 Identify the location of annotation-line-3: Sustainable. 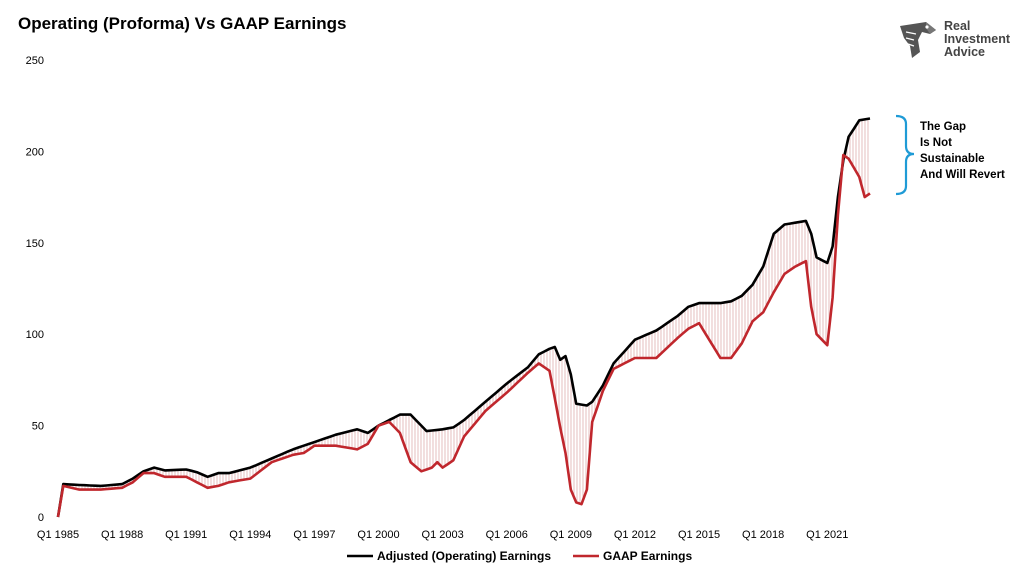
(952, 159).